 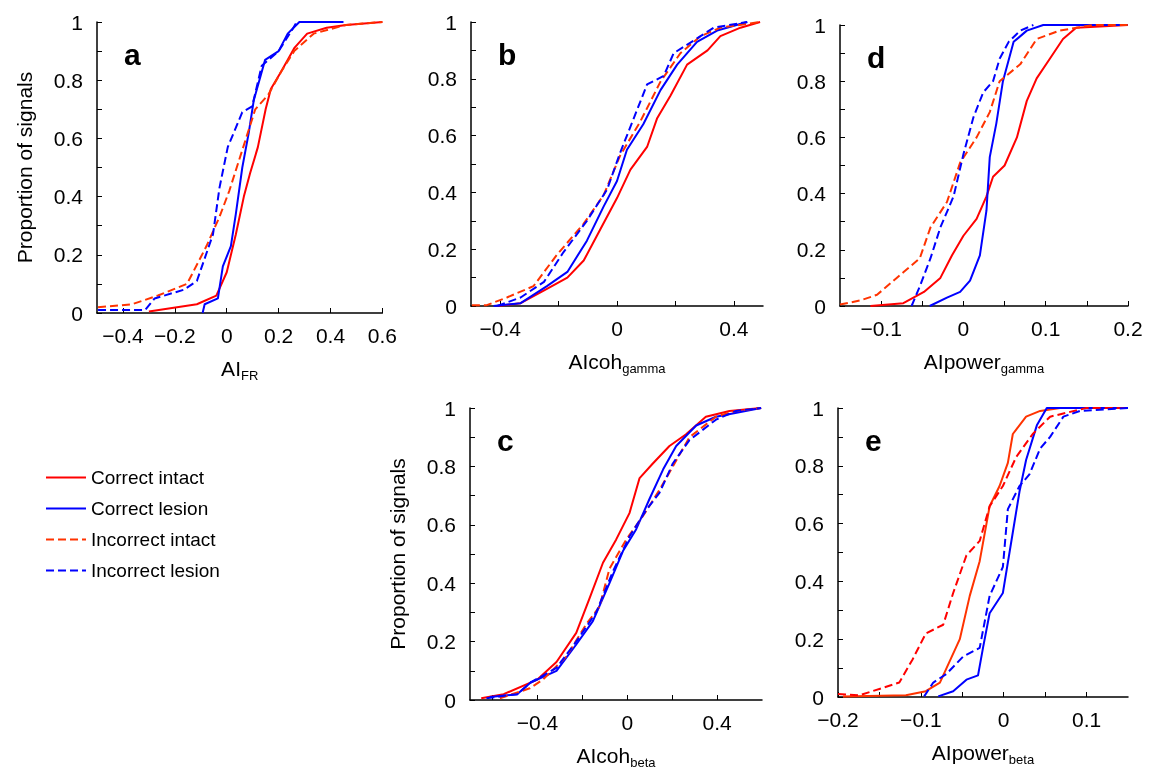 I want to click on x-tick-label: 0.6, so click(x=382, y=335).